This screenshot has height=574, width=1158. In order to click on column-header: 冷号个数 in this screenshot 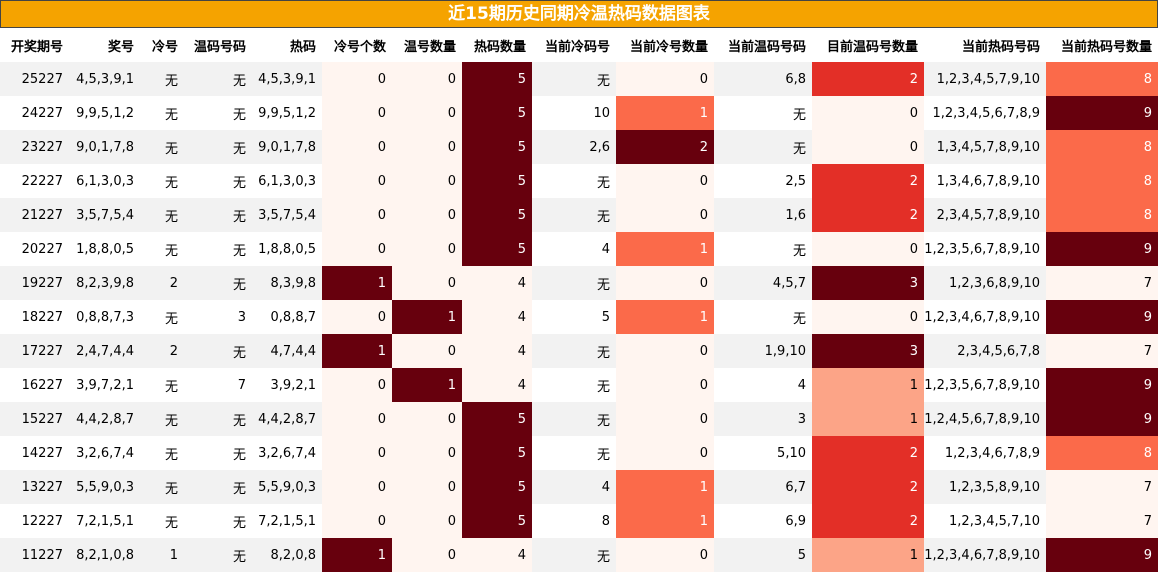, I will do `click(359, 47)`.